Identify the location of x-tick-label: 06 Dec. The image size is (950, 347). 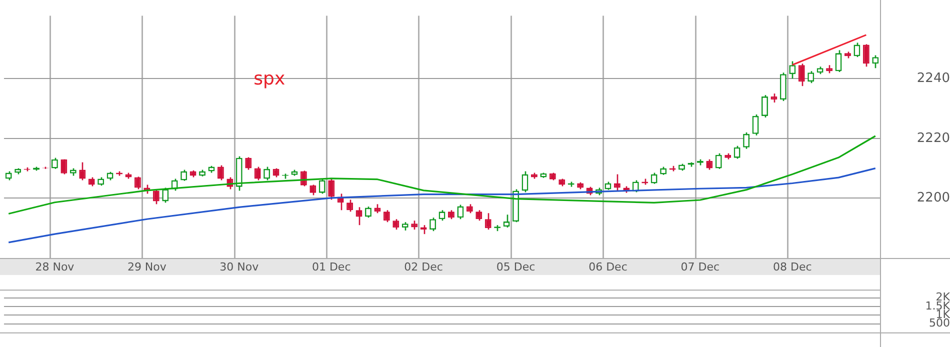
(608, 267).